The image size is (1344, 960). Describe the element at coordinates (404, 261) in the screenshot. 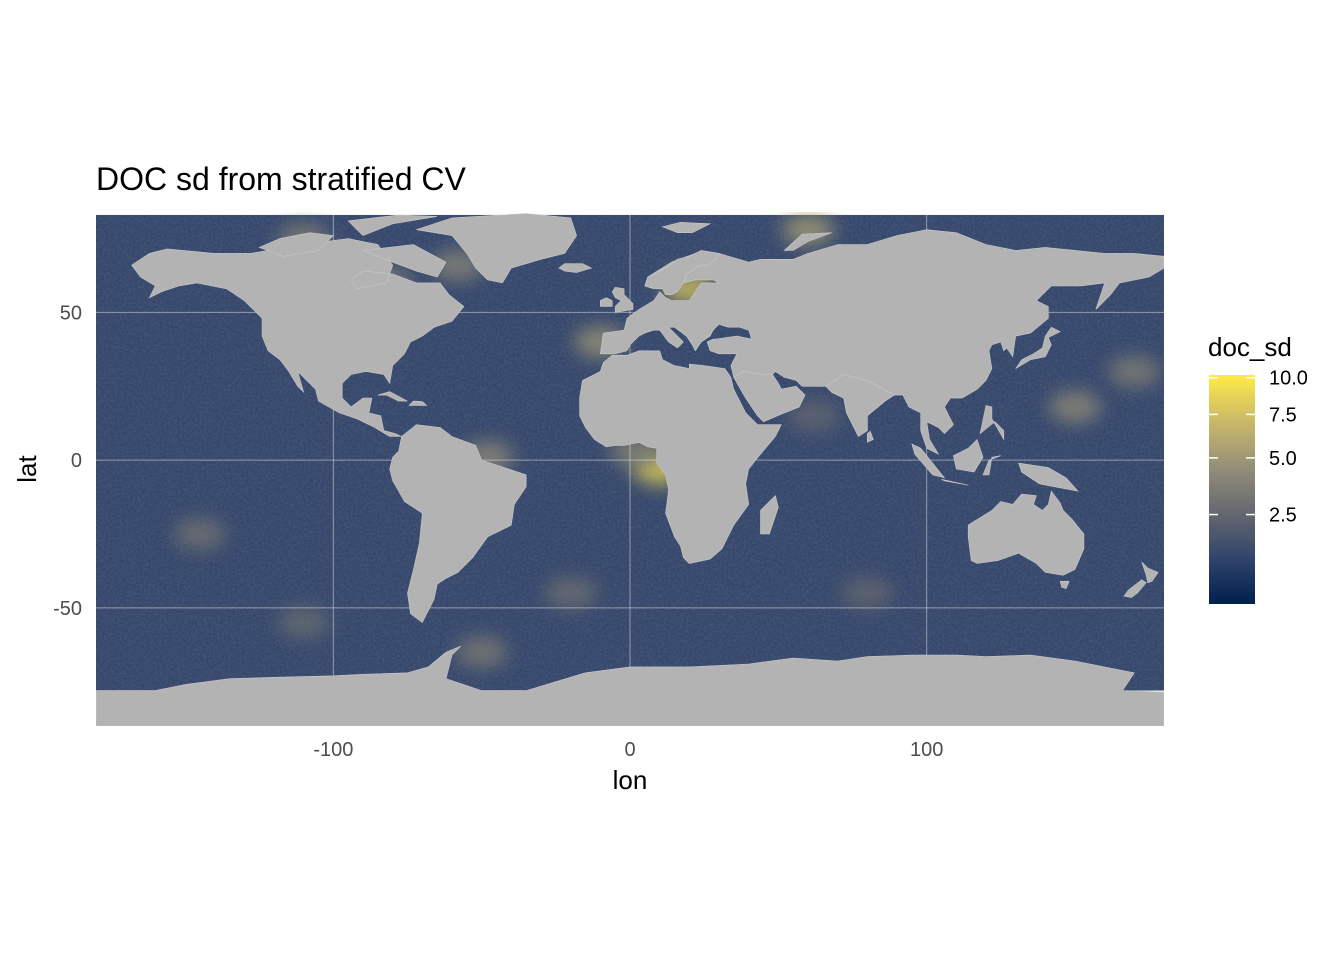

I see `land-baffin-island` at that location.